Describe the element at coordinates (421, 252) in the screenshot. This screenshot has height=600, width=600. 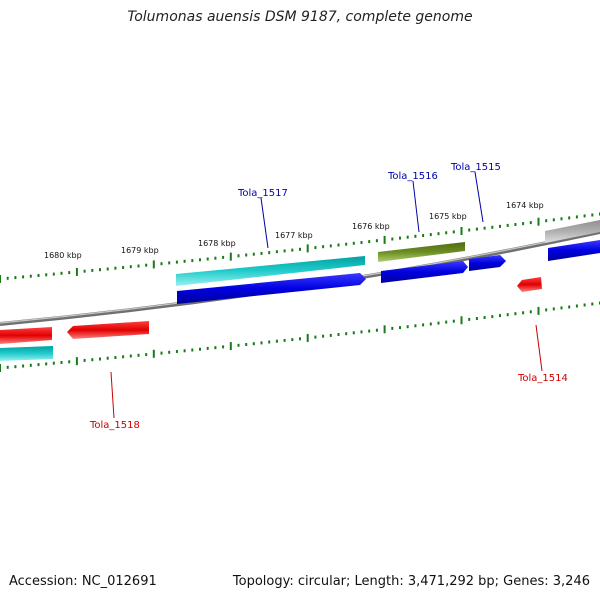
I see `olive-feature` at that location.